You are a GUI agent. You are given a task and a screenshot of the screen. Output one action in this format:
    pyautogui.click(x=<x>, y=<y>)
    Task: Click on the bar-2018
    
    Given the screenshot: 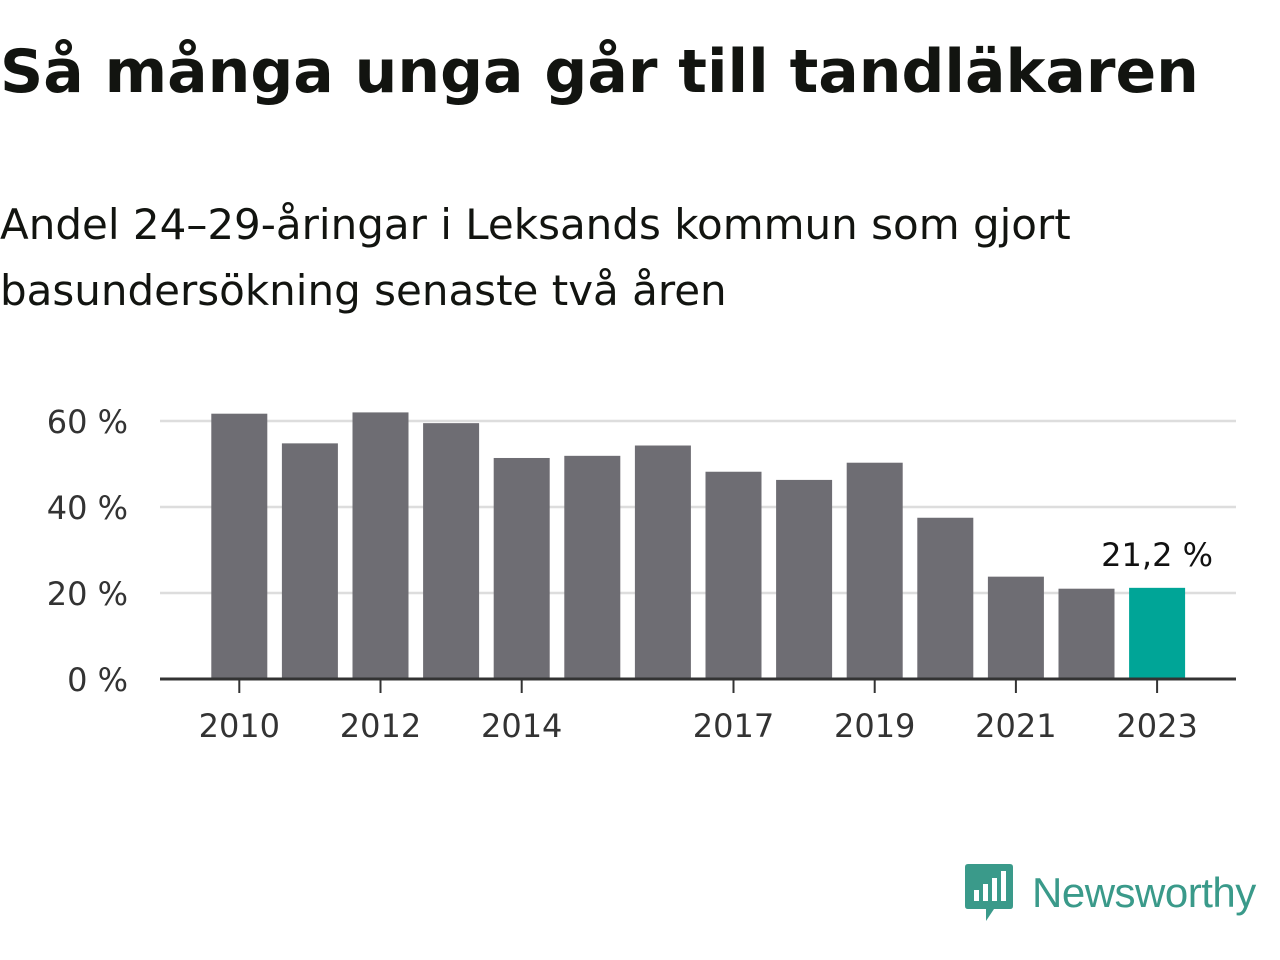 What is the action you would take?
    pyautogui.click(x=804, y=579)
    